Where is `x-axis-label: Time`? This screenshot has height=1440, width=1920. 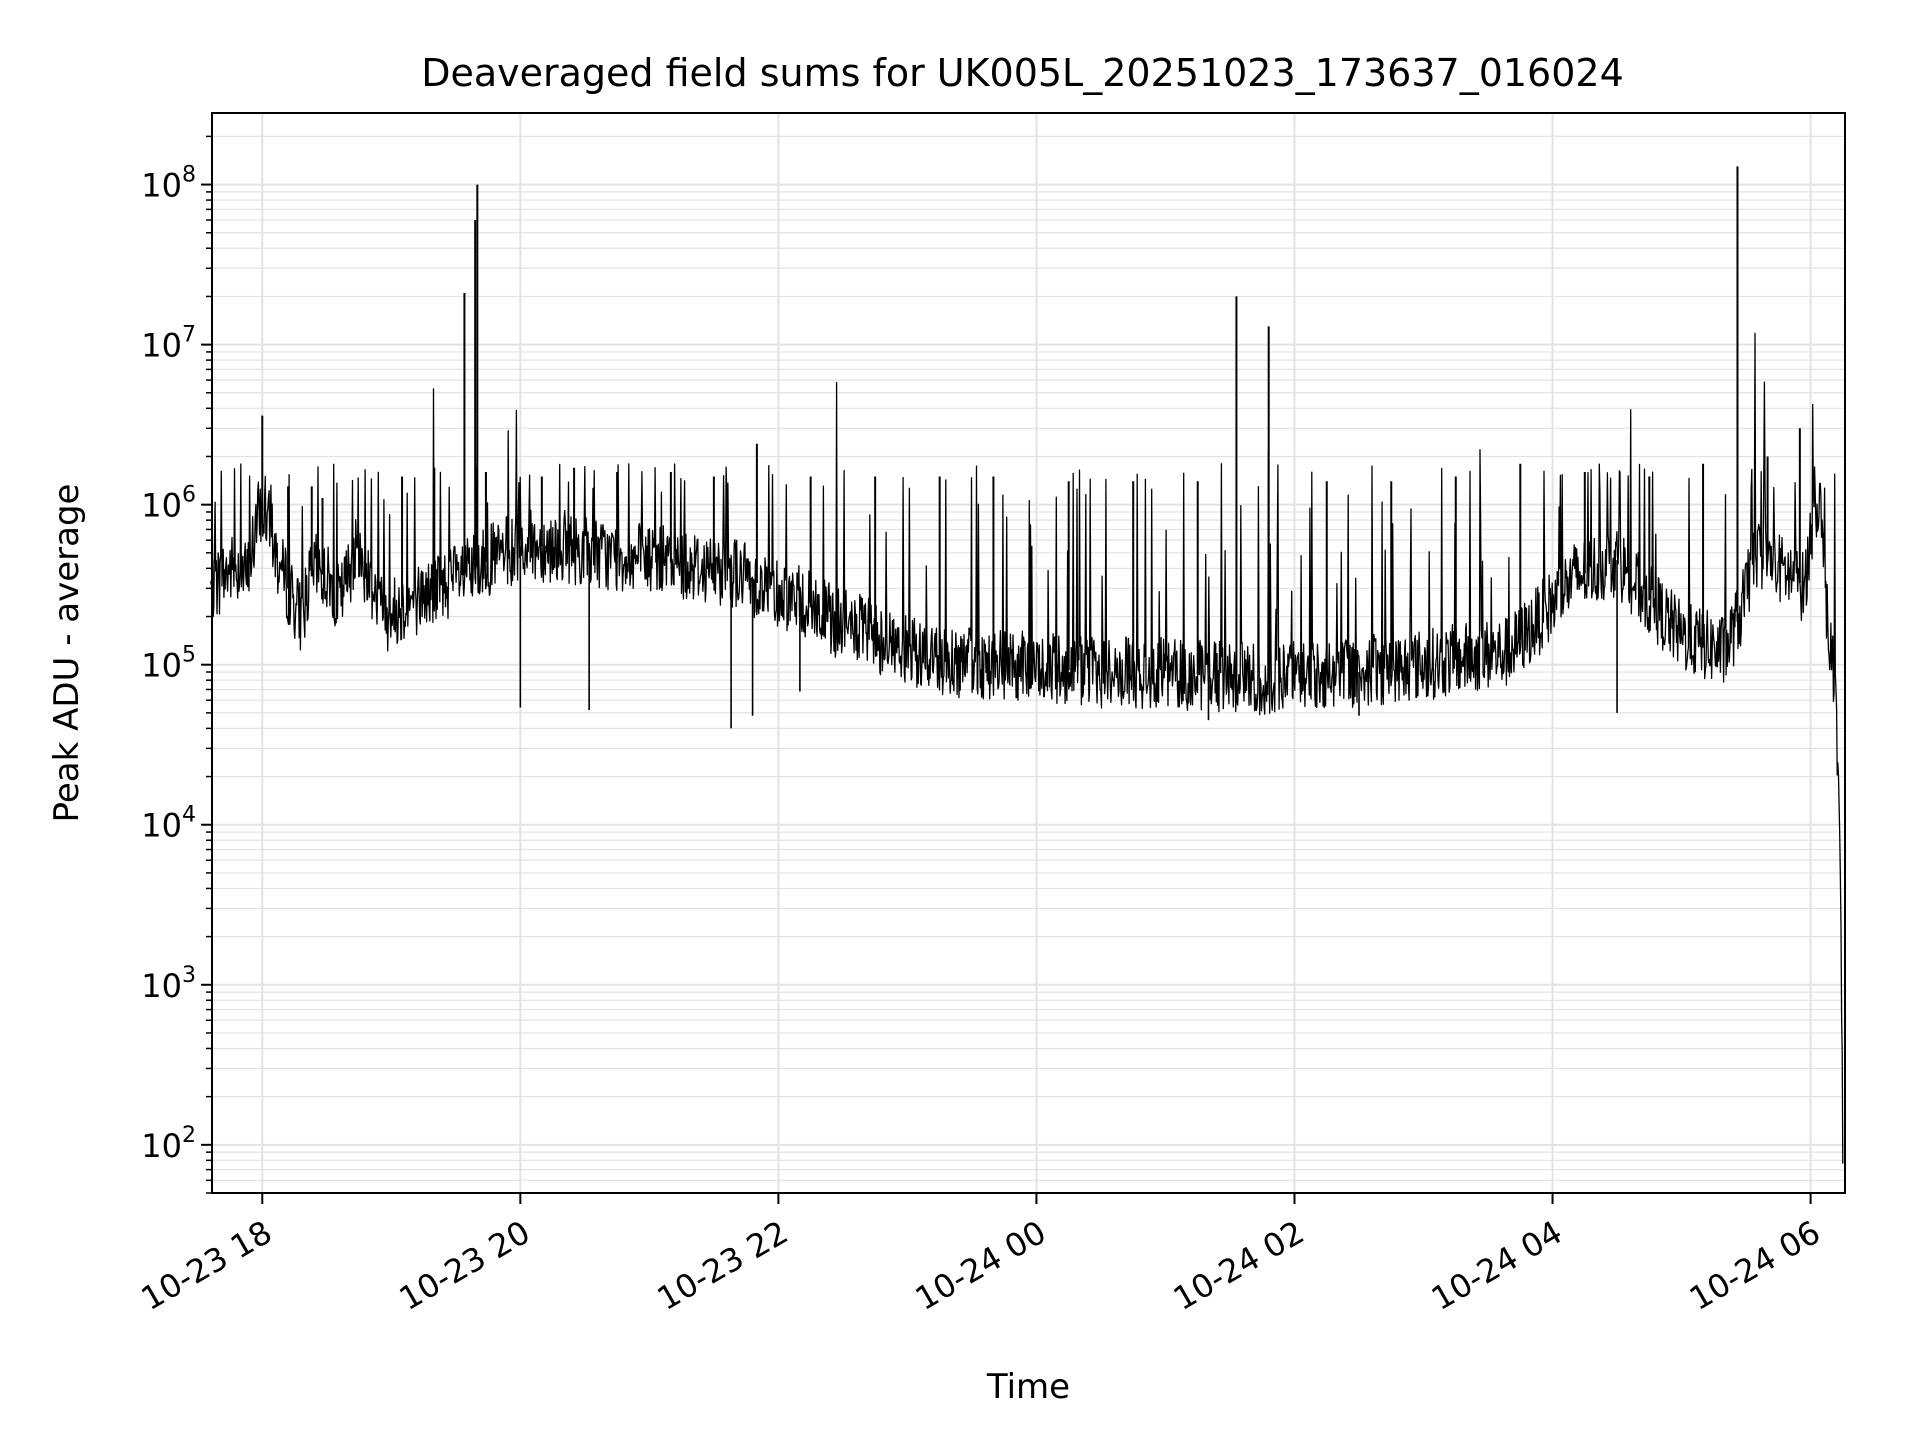
x-axis-label: Time is located at coordinates (1028, 1387).